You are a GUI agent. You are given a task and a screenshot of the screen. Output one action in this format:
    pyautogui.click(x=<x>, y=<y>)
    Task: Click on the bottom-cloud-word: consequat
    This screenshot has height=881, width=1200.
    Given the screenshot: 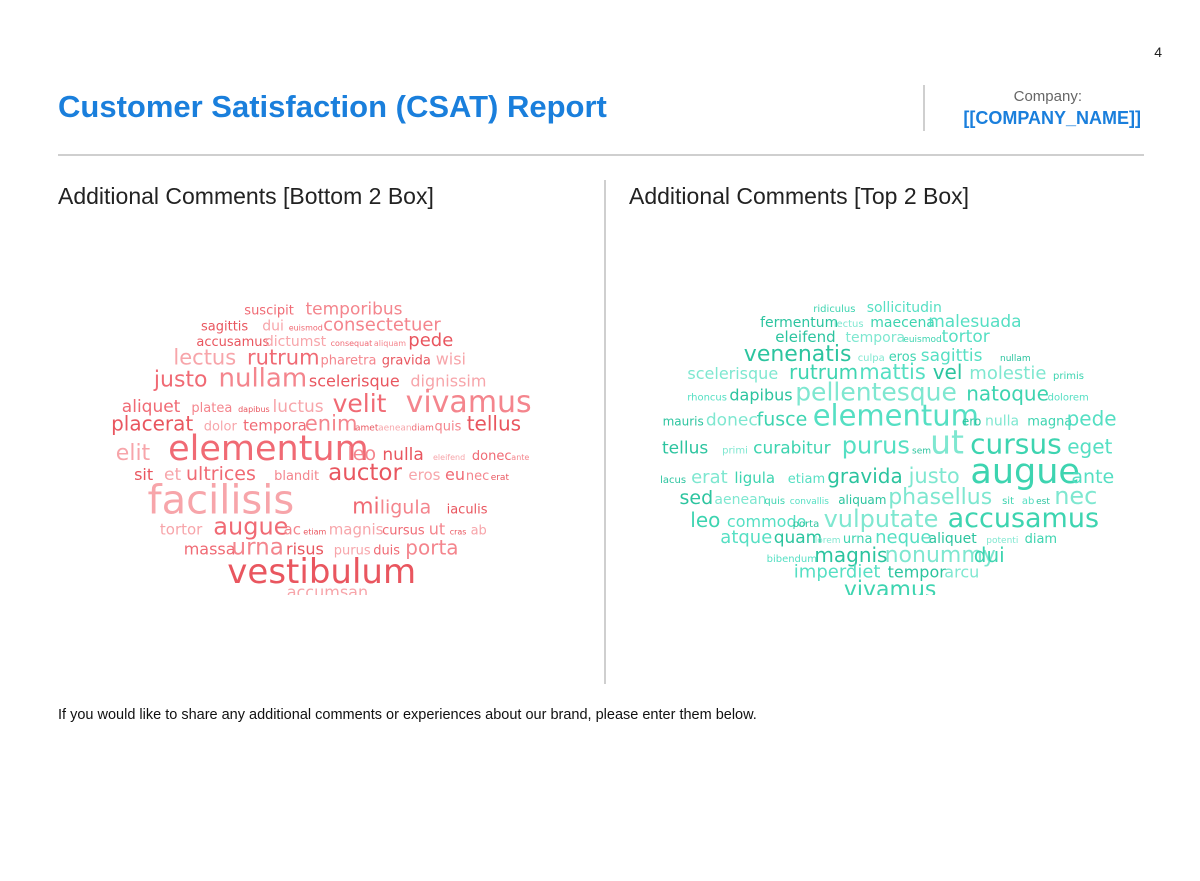 What is the action you would take?
    pyautogui.click(x=352, y=343)
    